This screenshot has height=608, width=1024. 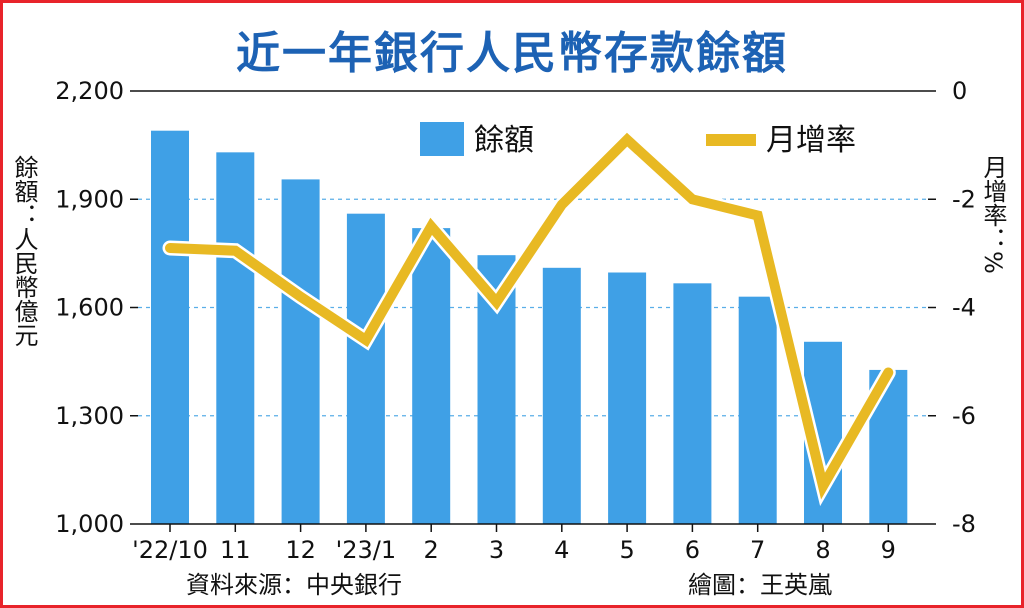 What do you see at coordinates (294, 585) in the screenshot?
I see `source-note: 資料來源：中央銀行` at bounding box center [294, 585].